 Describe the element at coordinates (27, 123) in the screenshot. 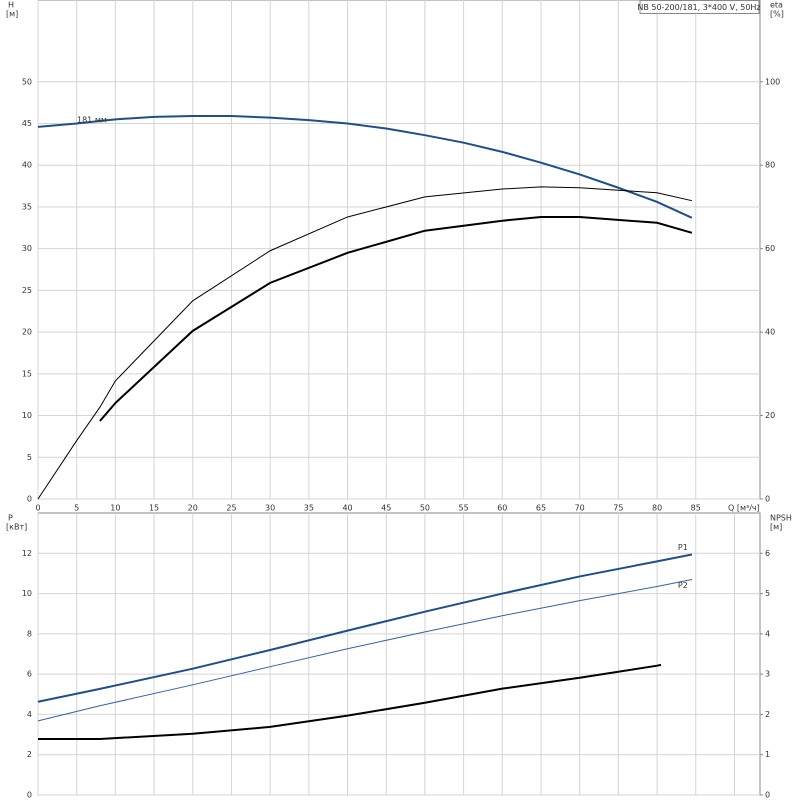

I see `y-tick-label: 45` at that location.